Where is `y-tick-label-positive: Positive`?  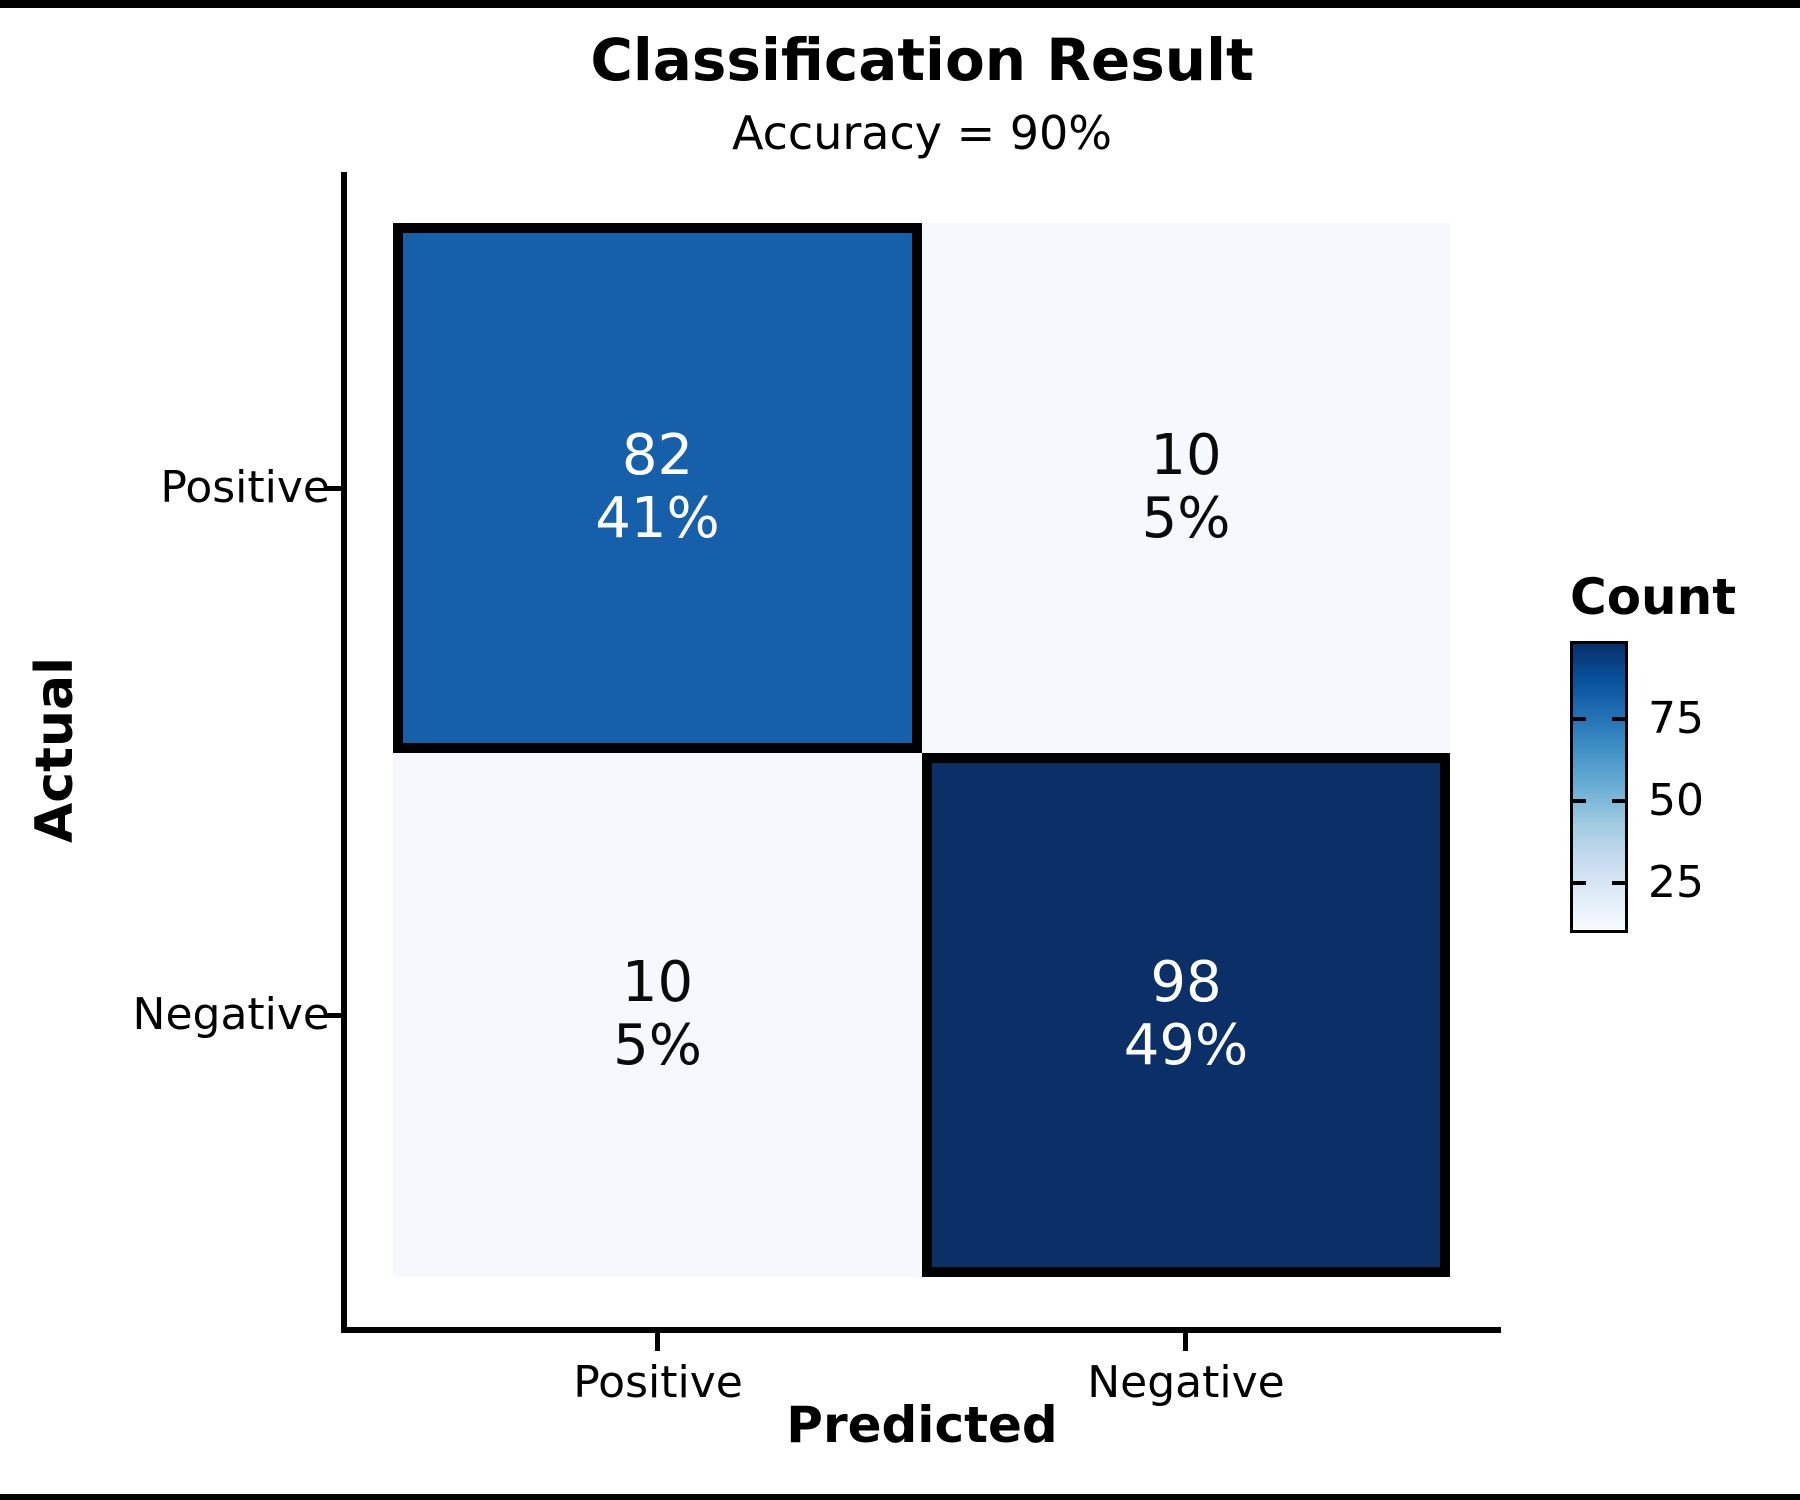 y-tick-label-positive: Positive is located at coordinates (245, 487).